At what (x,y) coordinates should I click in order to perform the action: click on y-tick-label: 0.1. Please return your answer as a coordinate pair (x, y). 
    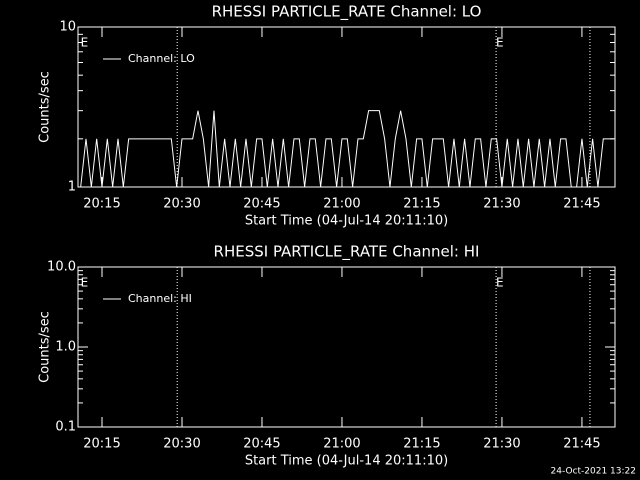
    Looking at the image, I should click on (65, 427).